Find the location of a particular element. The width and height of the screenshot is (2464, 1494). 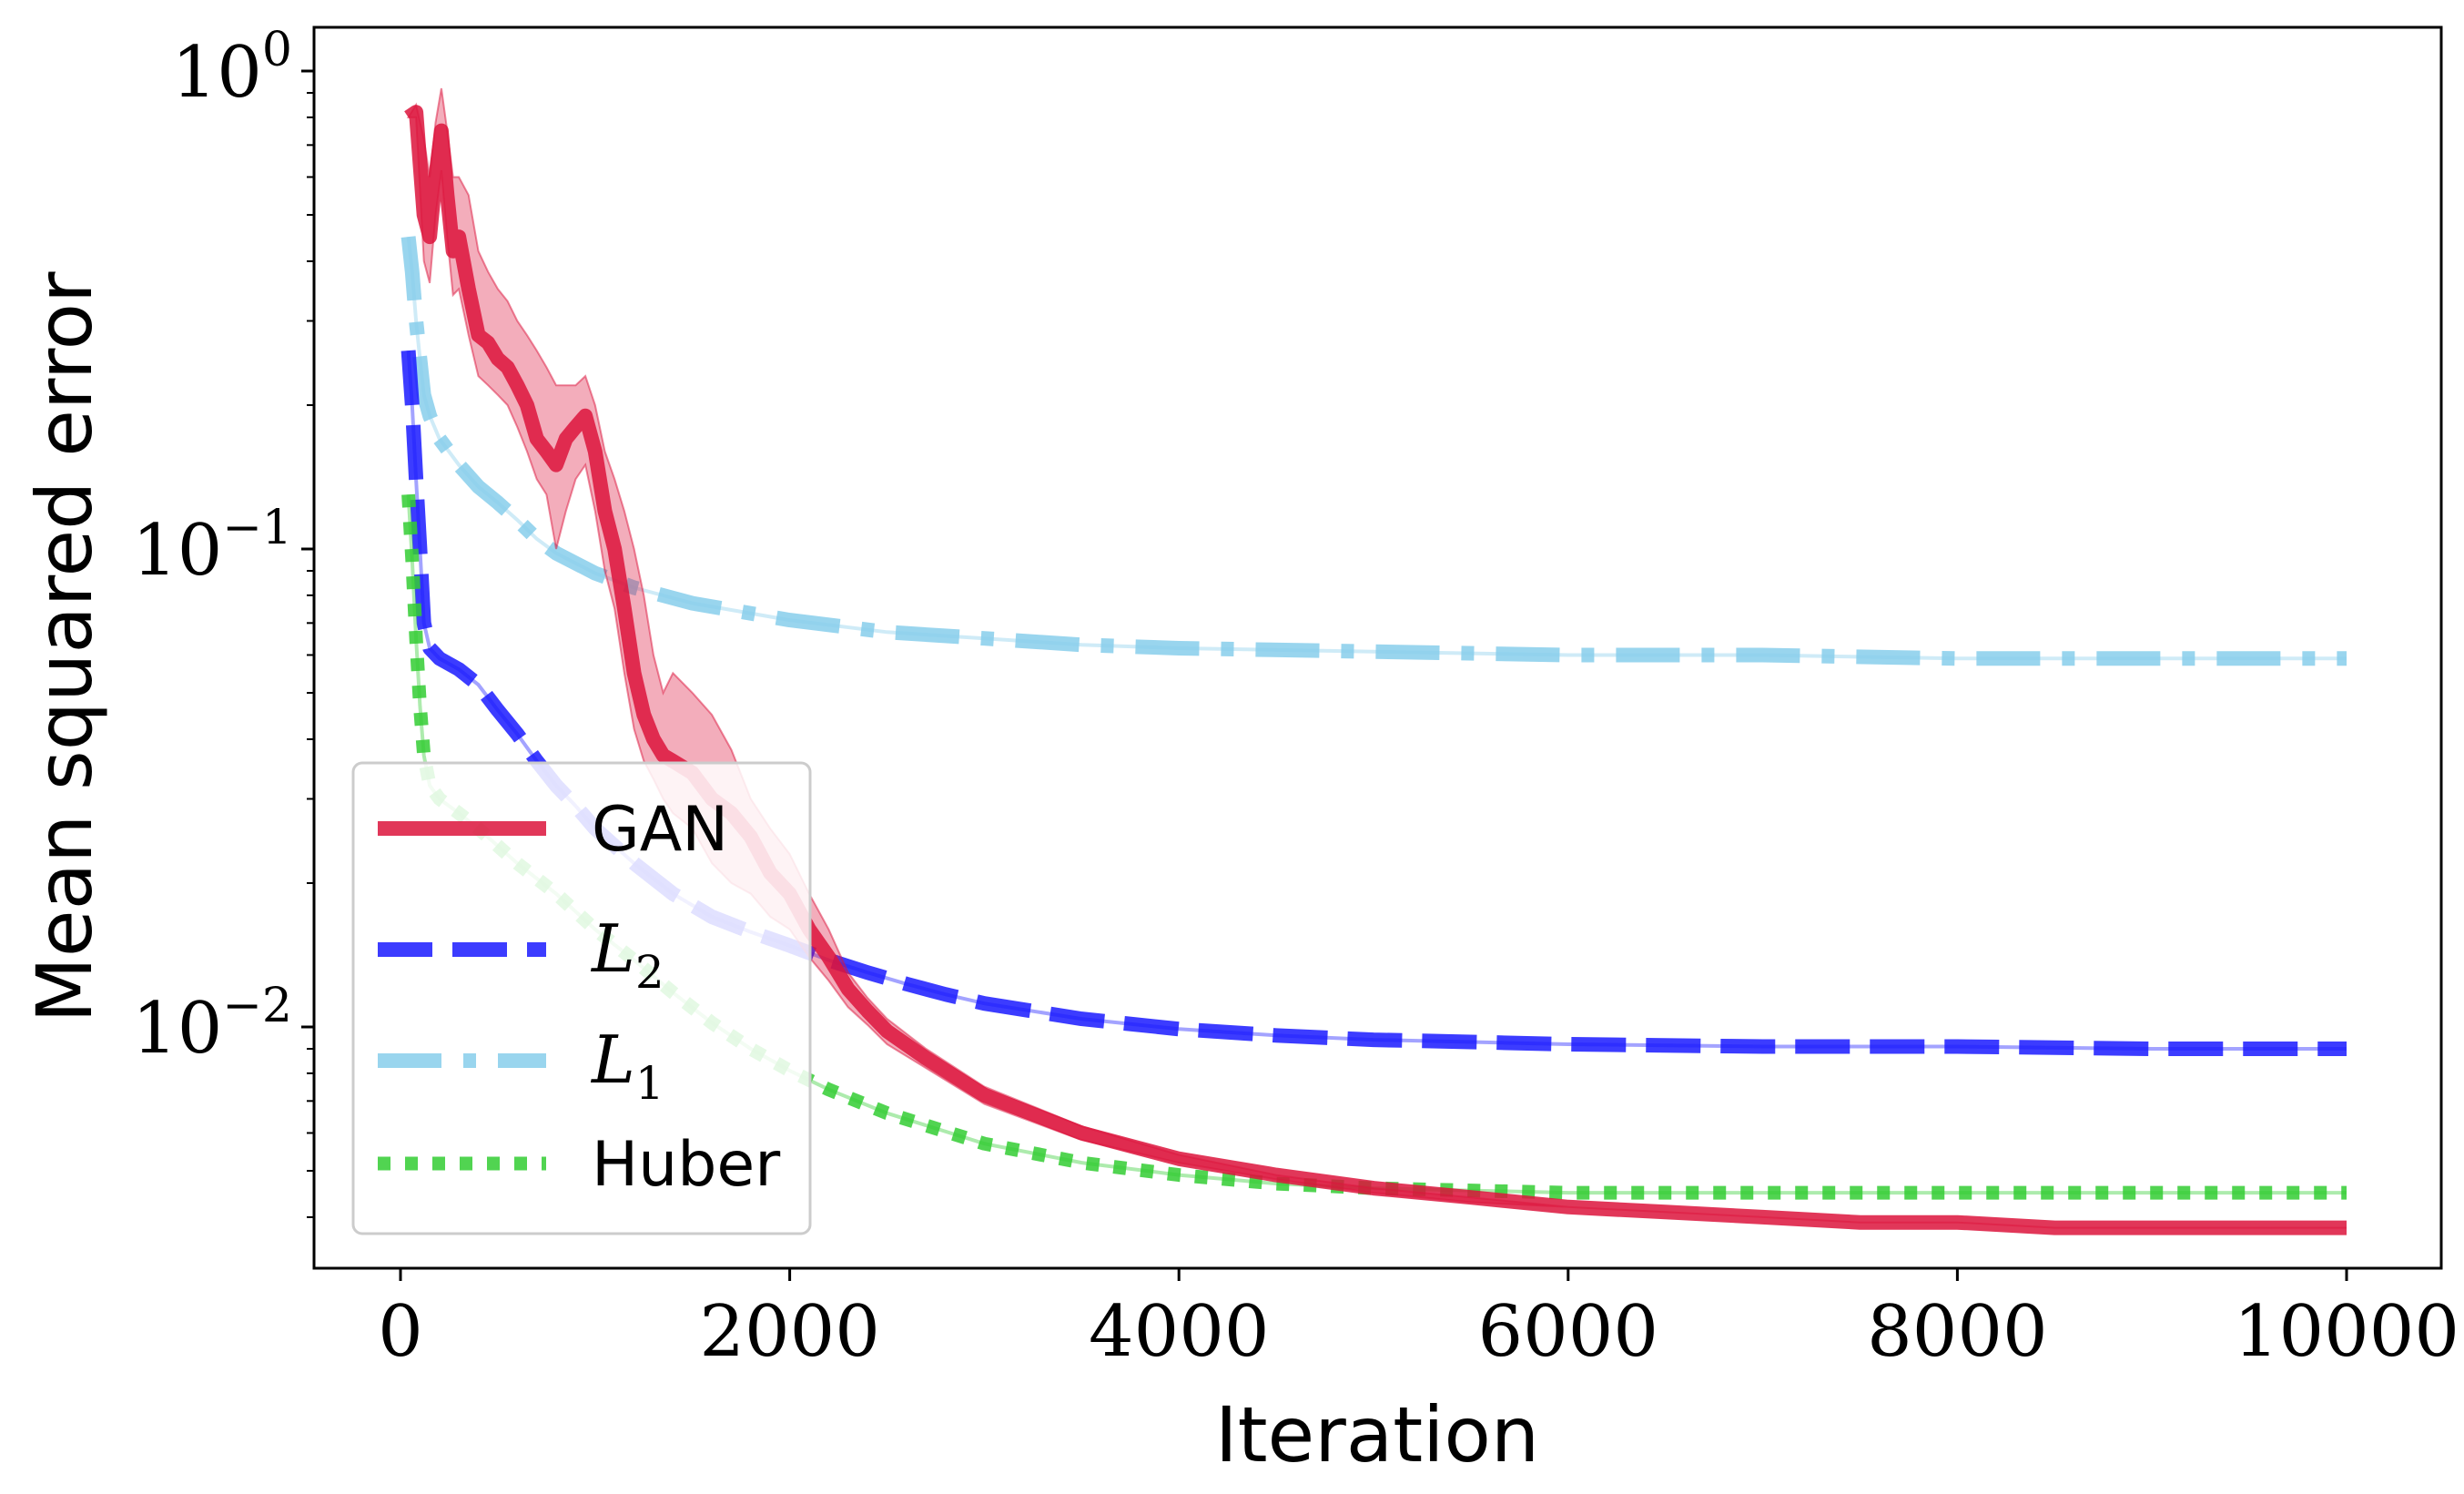

legend-box is located at coordinates (582, 998).